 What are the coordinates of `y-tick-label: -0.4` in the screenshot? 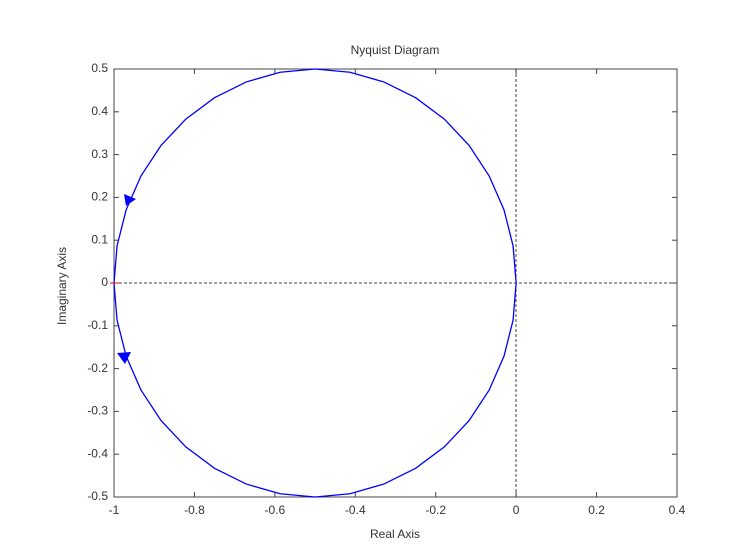 It's located at (97, 453).